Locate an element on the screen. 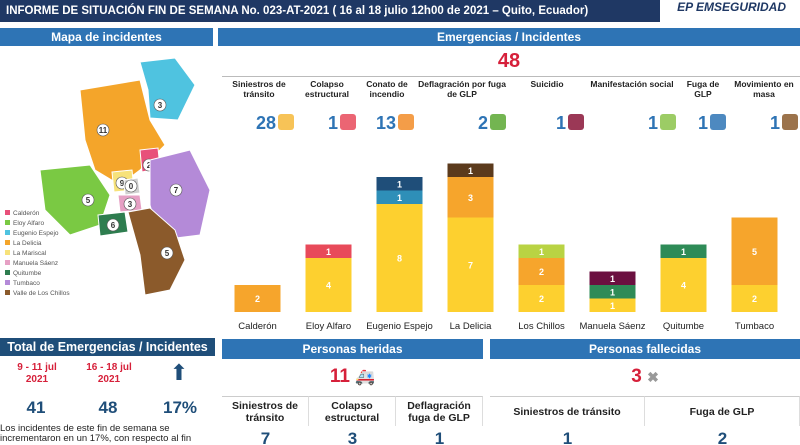 The height and width of the screenshot is (445, 800). map-region-label: 0 is located at coordinates (131, 186).